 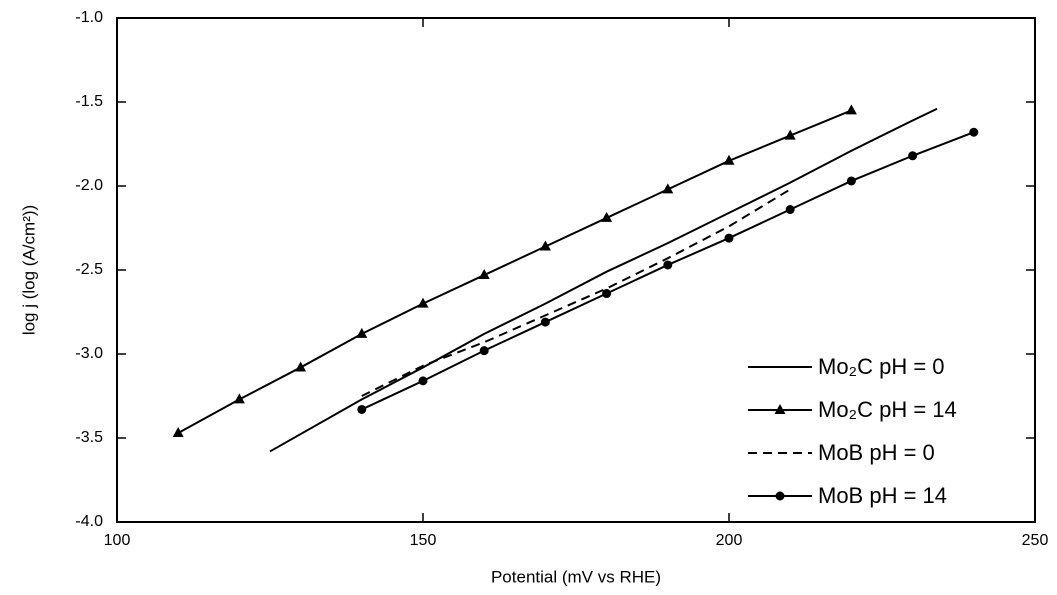 What do you see at coordinates (89, 269) in the screenshot?
I see `y-tick-label: -2.5` at bounding box center [89, 269].